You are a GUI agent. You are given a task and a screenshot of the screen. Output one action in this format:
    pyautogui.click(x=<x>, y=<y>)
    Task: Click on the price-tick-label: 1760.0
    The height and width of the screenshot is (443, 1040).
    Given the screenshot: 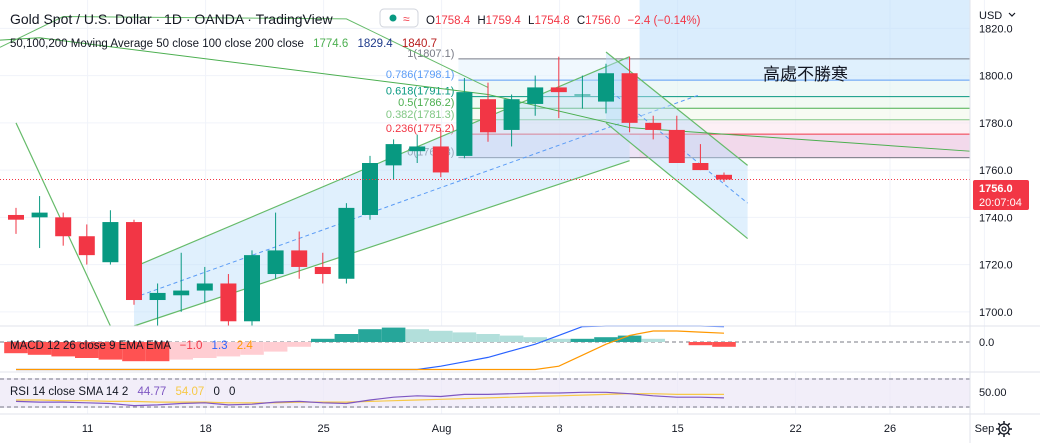 What is the action you would take?
    pyautogui.click(x=996, y=171)
    